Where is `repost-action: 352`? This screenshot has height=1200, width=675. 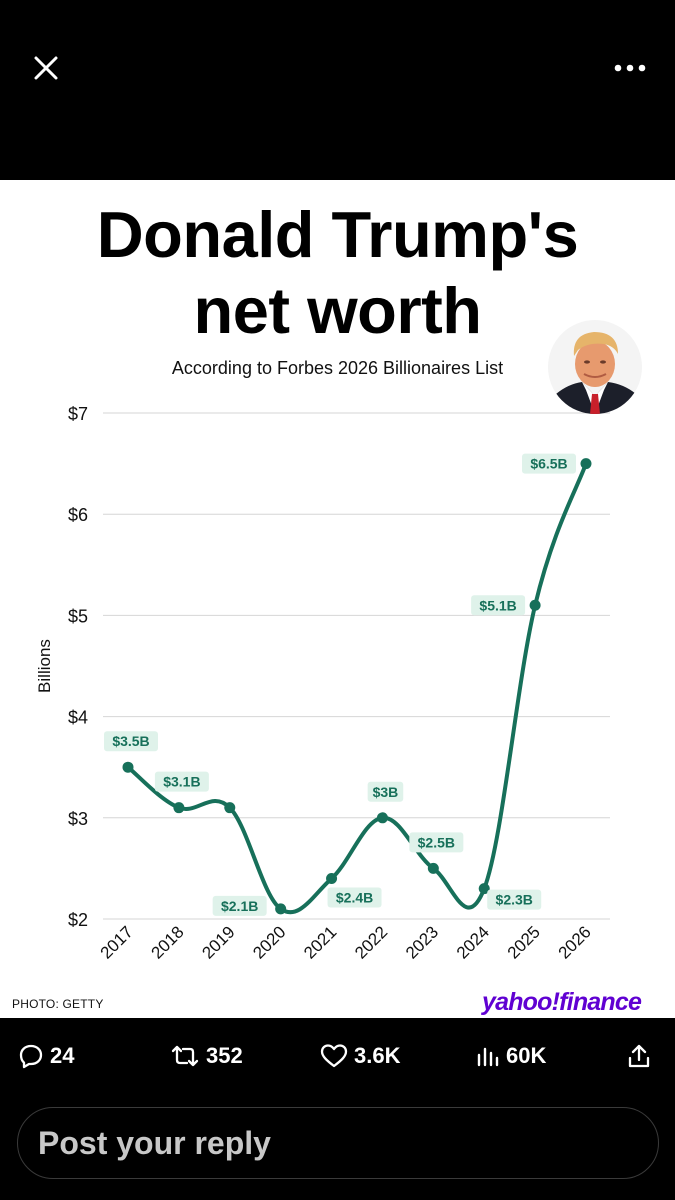 repost-action: 352 is located at coordinates (206, 1056).